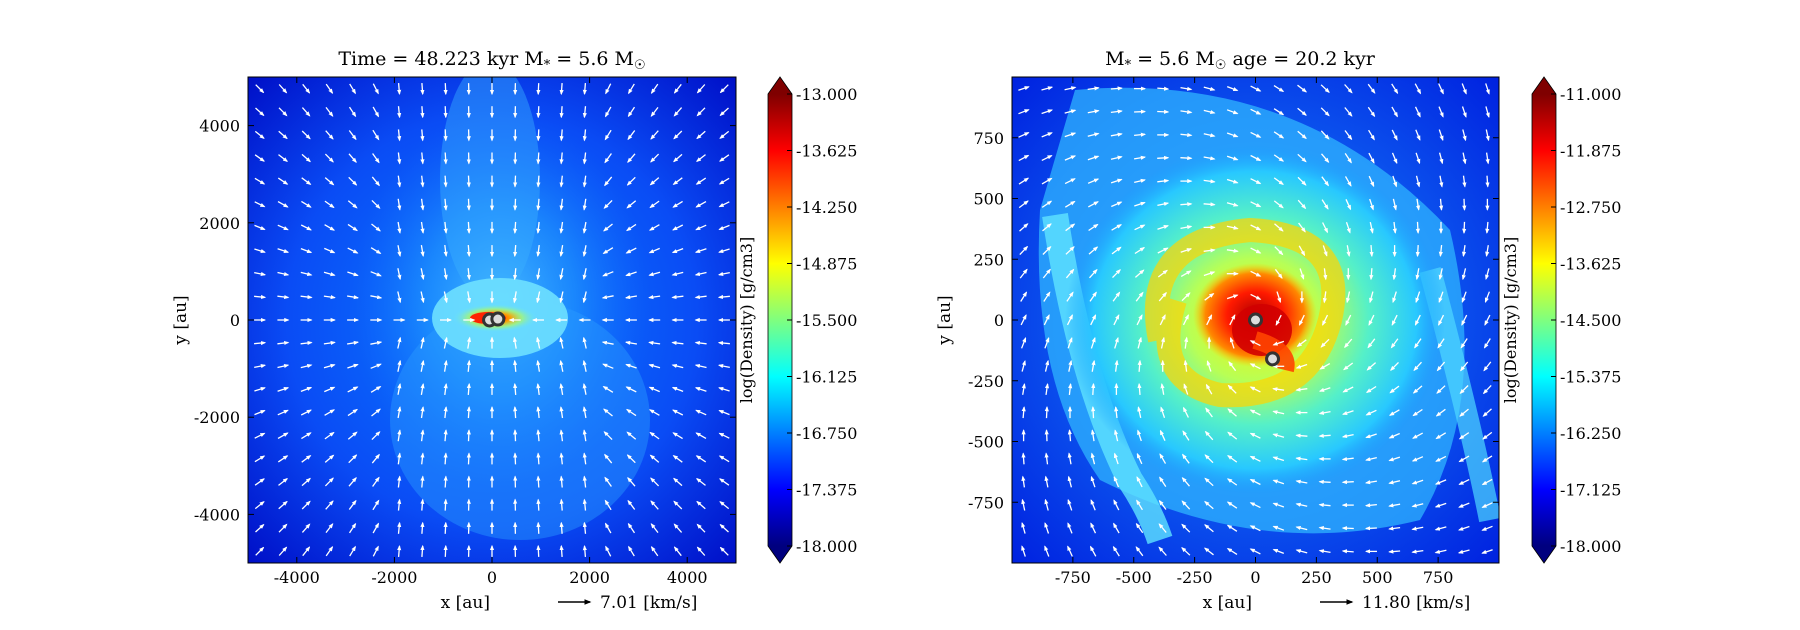  Describe the element at coordinates (826, 94) in the screenshot. I see `left-colorbar-tick-label: -13.000` at that location.